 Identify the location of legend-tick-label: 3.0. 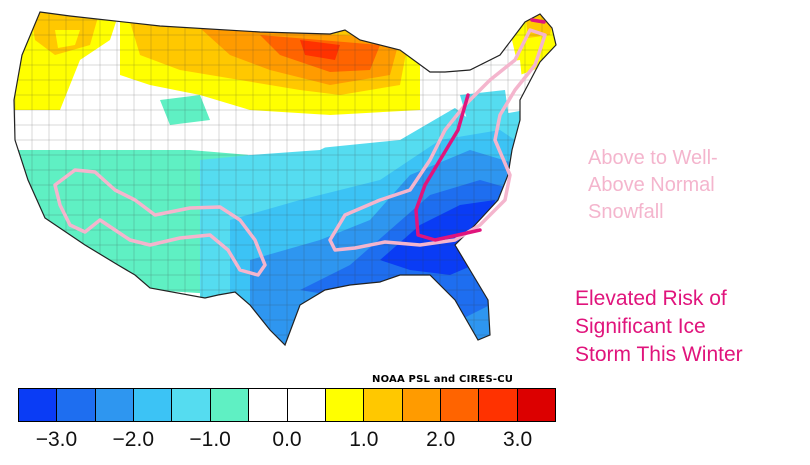
(517, 439).